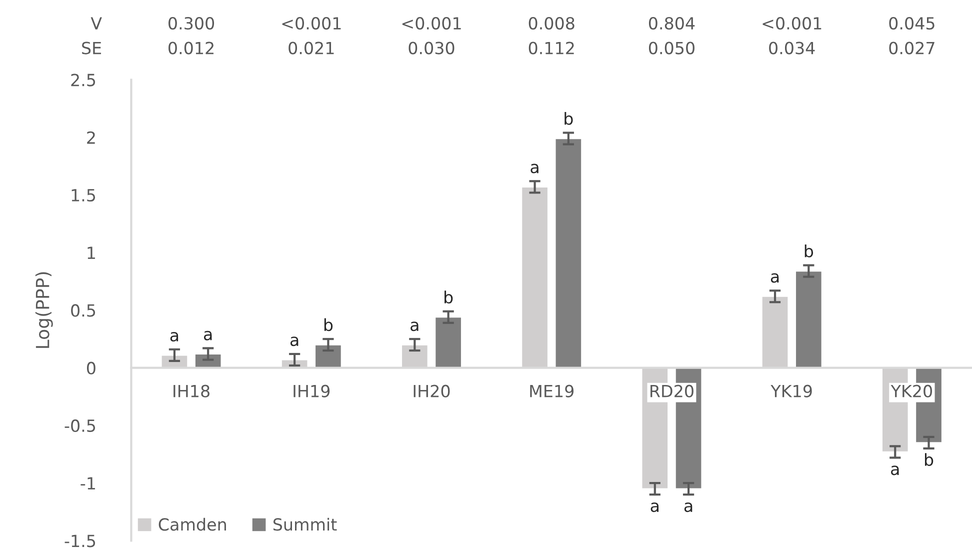  Describe the element at coordinates (911, 23) in the screenshot. I see `text: 0.045` at that location.